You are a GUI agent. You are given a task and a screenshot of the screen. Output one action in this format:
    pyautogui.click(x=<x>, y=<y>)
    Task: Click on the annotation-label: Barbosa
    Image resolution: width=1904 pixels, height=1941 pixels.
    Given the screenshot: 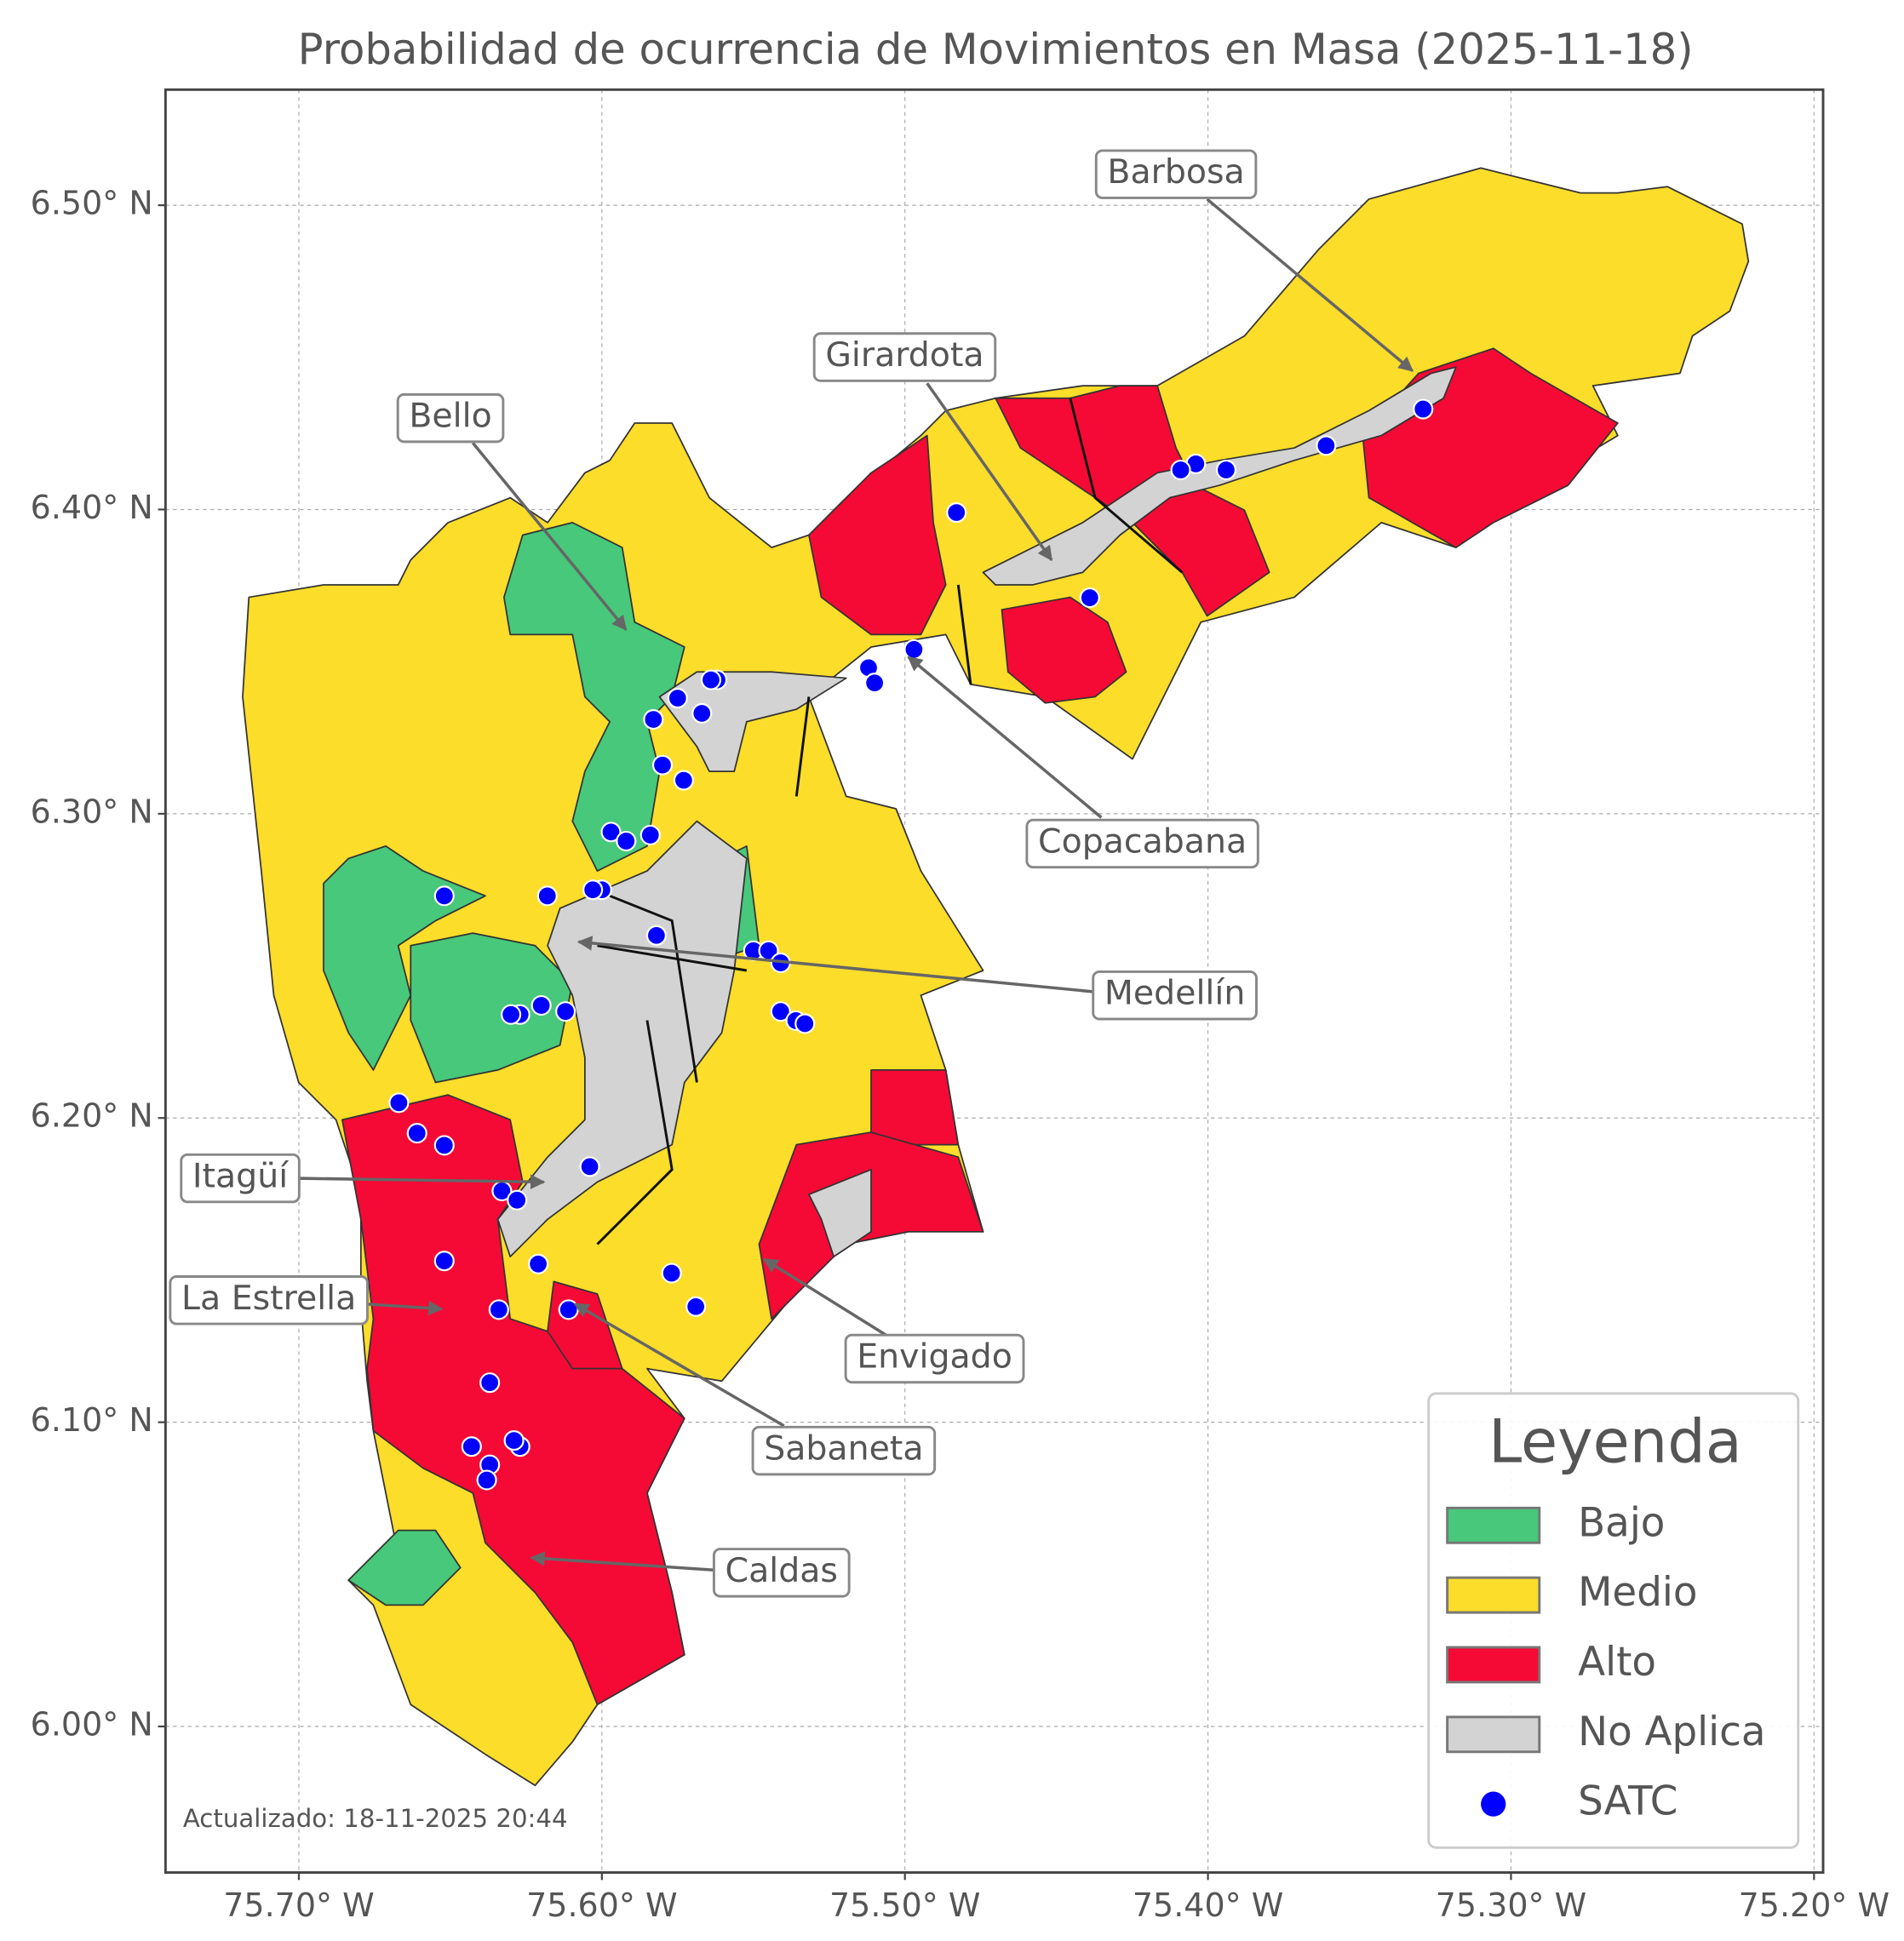 What is the action you would take?
    pyautogui.click(x=1175, y=172)
    